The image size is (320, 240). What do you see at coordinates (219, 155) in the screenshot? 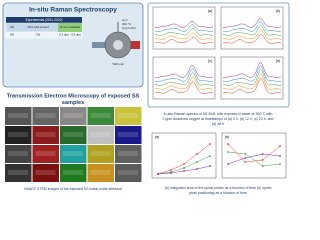
I see `plots: (a) (b)` at bounding box center [219, 155].